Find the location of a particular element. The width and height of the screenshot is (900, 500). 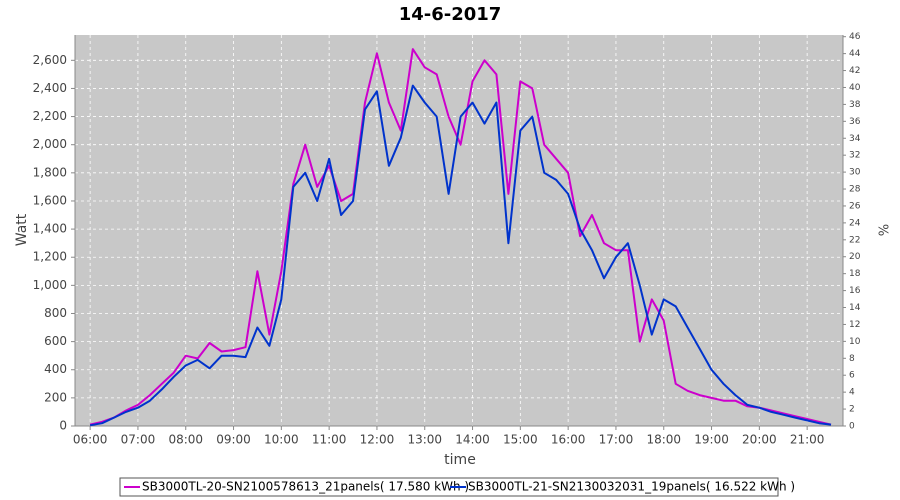

y-tick-label: 200 is located at coordinates (55, 397).